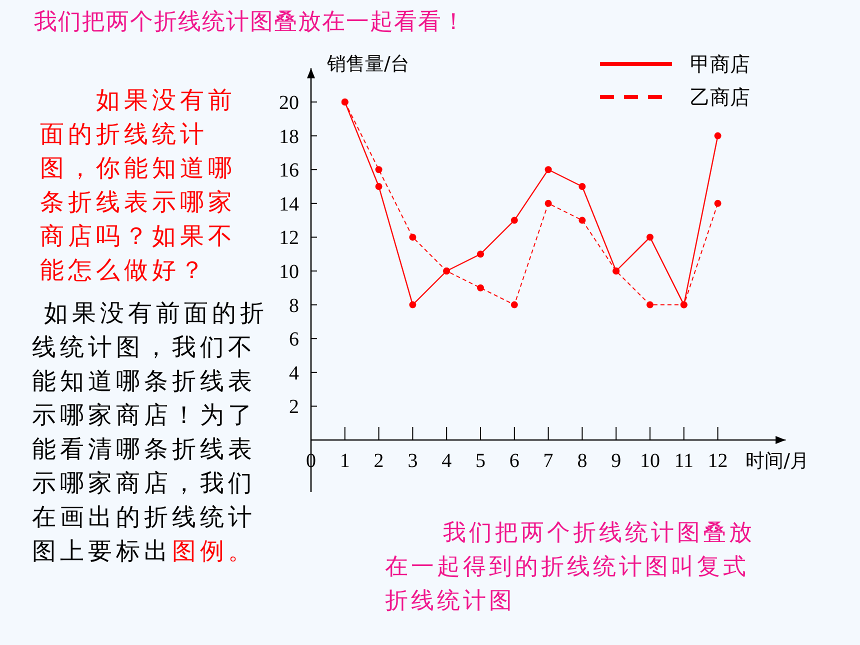 The image size is (860, 645). Describe the element at coordinates (778, 461) in the screenshot. I see `x-axis-title: 时间/月` at that location.